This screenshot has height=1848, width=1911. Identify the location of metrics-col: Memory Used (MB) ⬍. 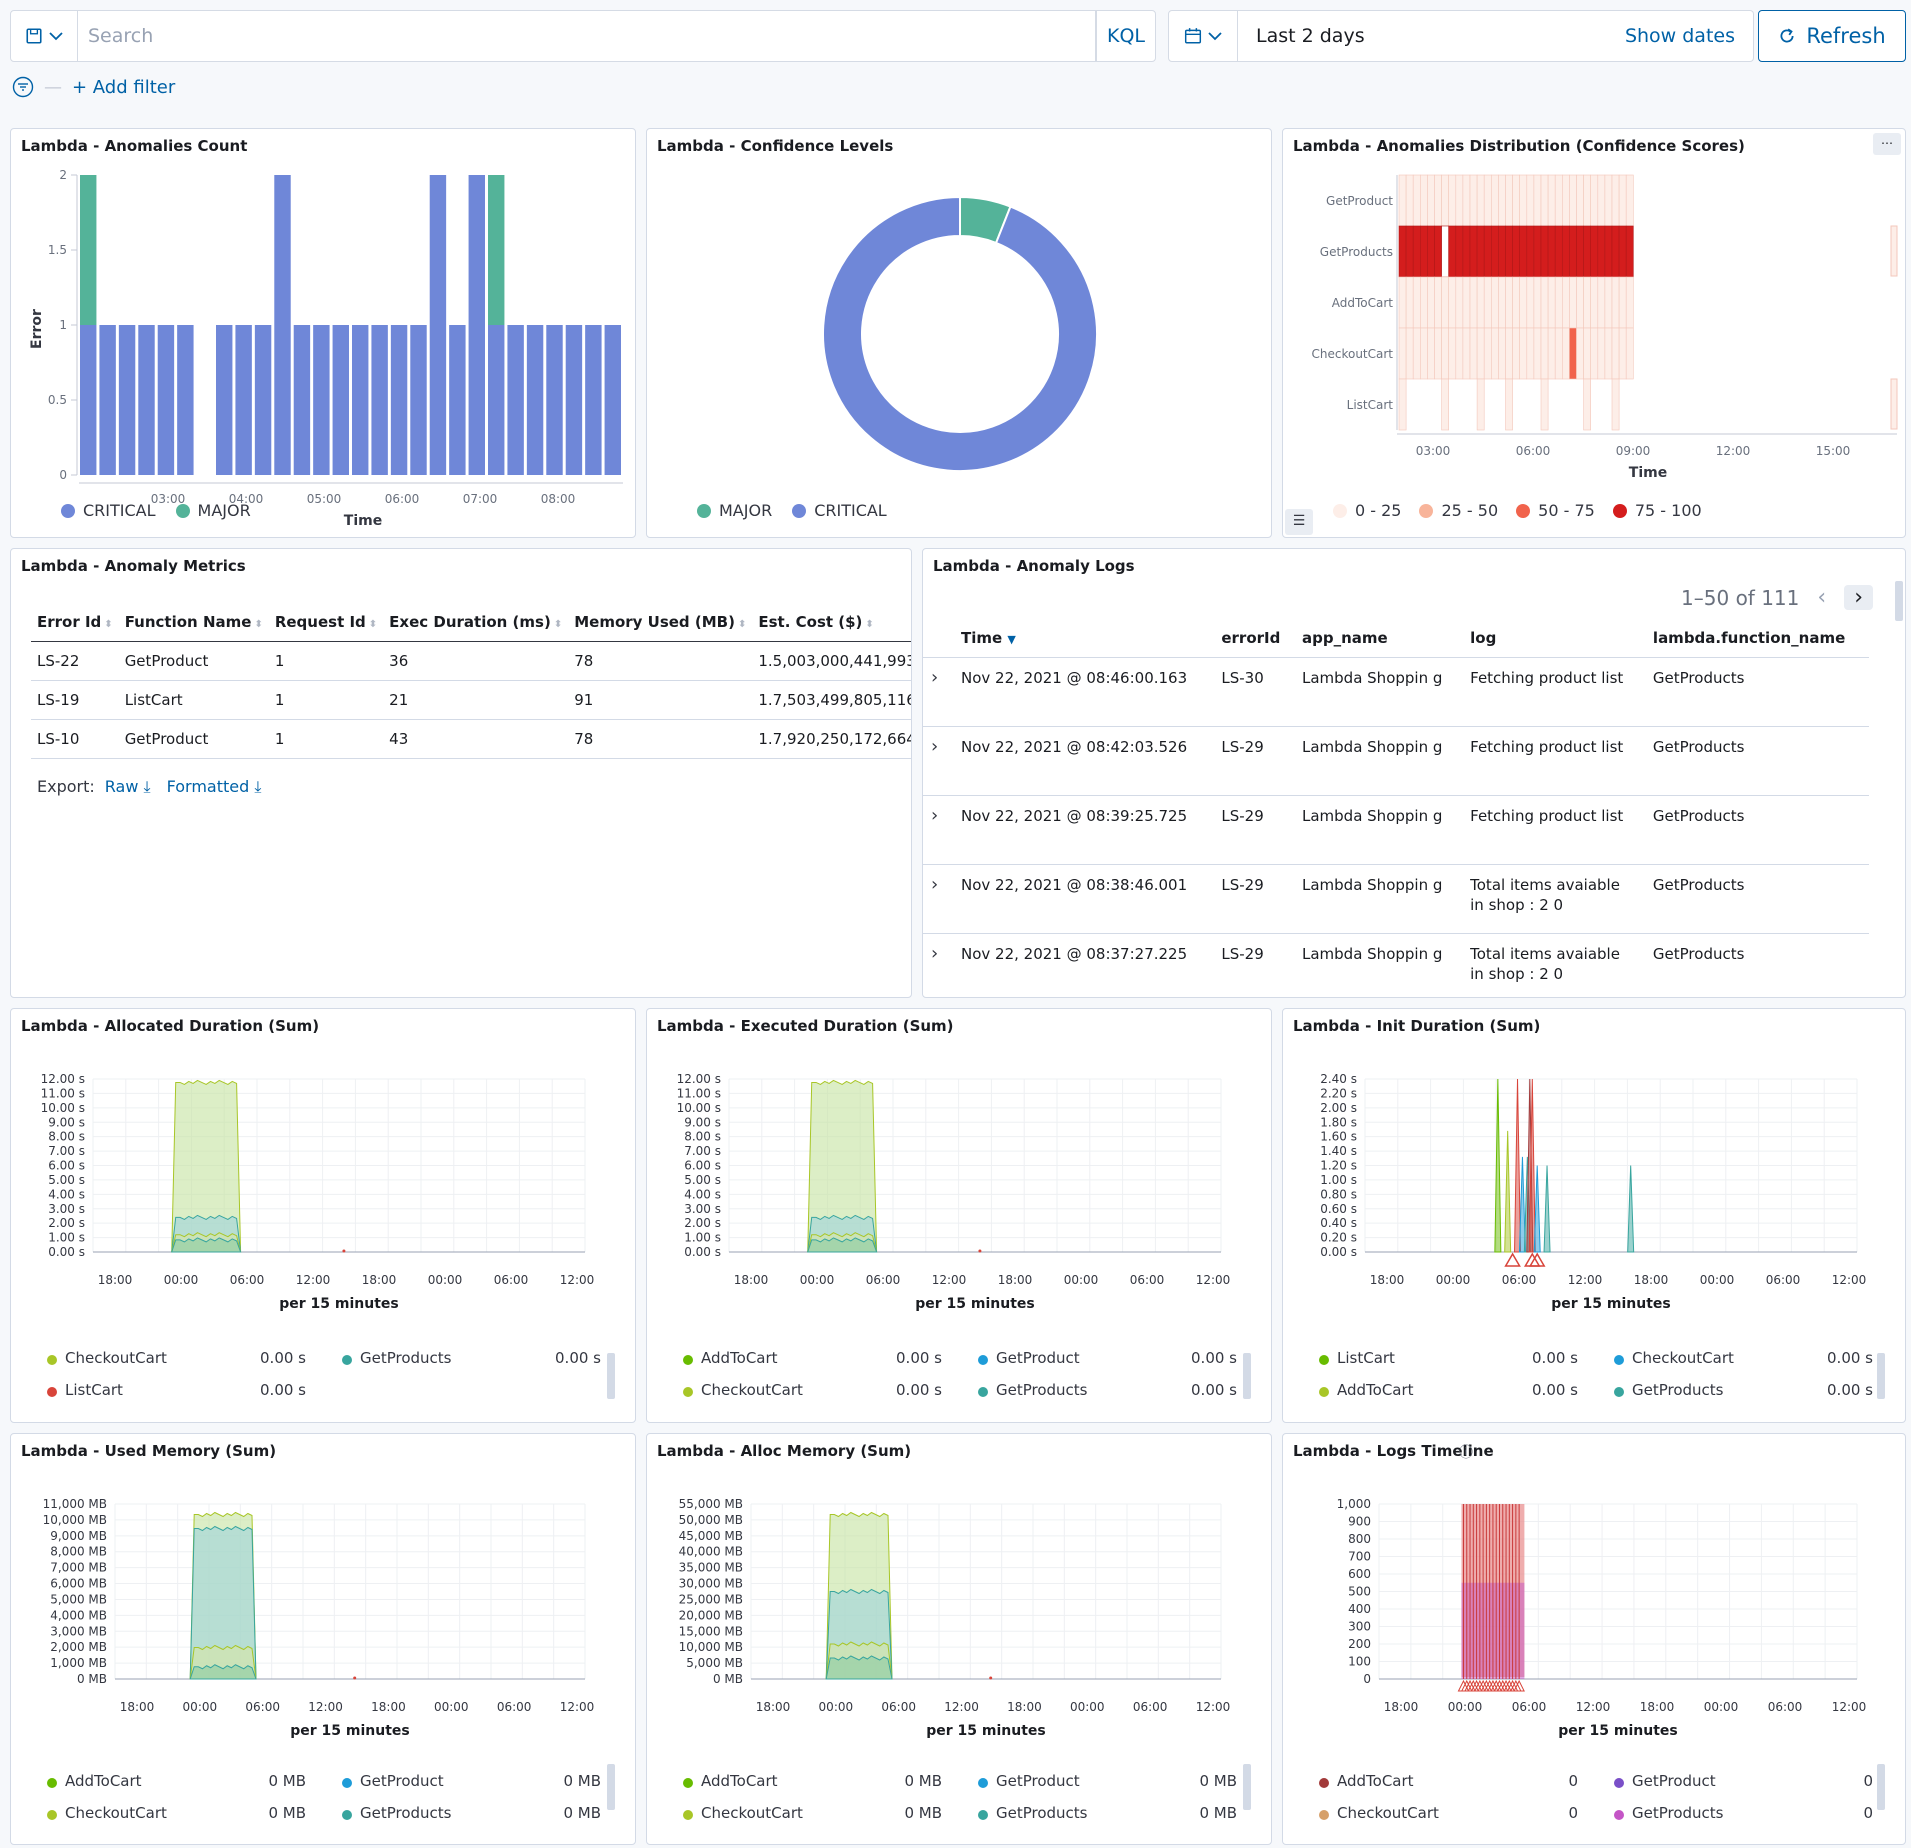
(660, 622).